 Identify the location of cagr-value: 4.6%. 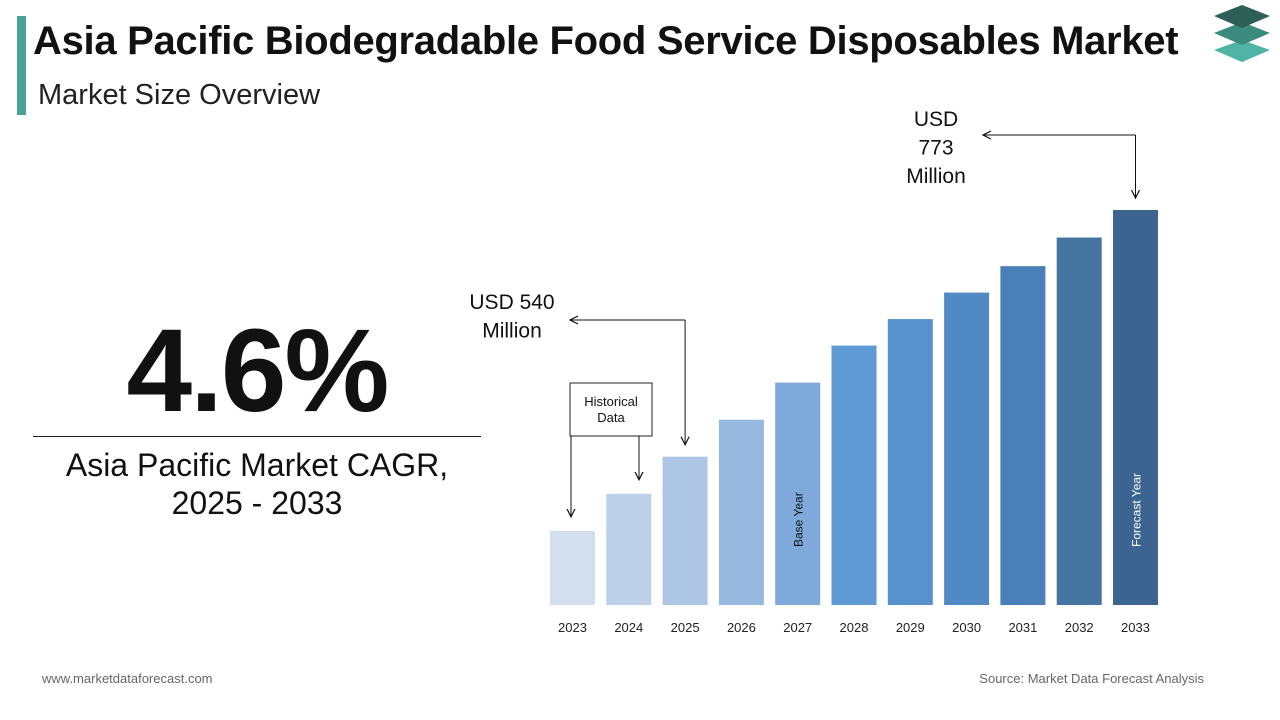
(258, 371).